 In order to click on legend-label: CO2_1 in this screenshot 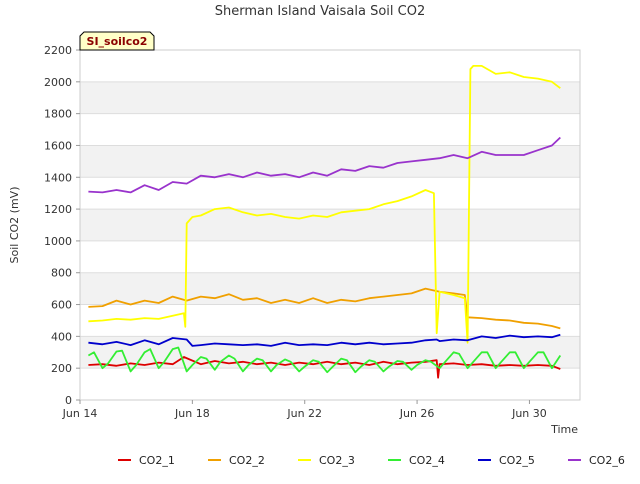, I will do `click(157, 460)`.